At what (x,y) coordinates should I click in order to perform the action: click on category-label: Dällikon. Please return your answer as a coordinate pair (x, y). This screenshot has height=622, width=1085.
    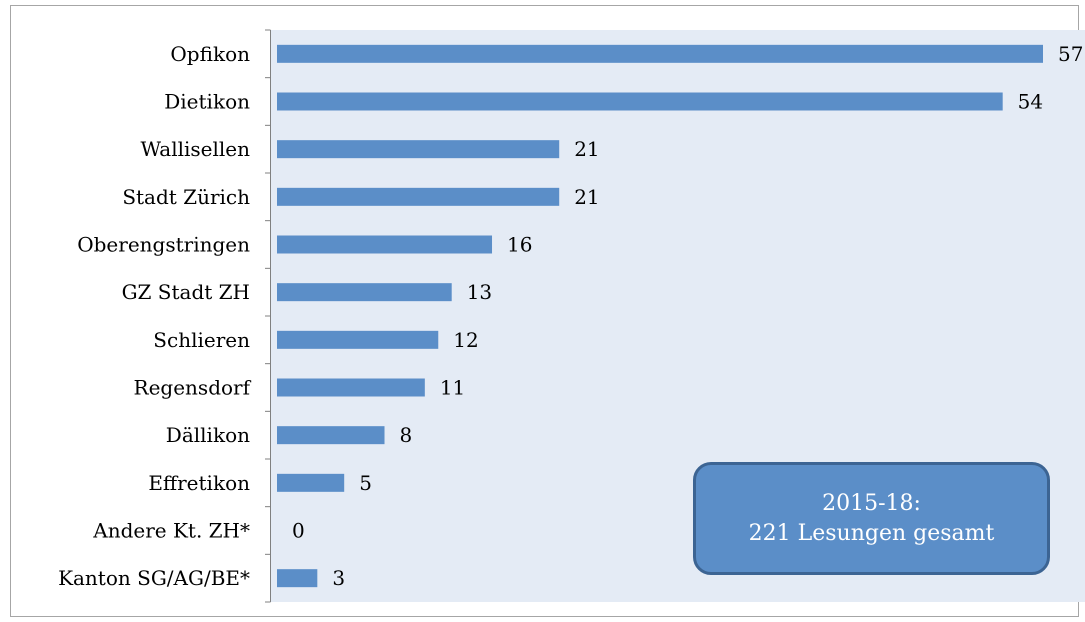
    Looking at the image, I should click on (208, 435).